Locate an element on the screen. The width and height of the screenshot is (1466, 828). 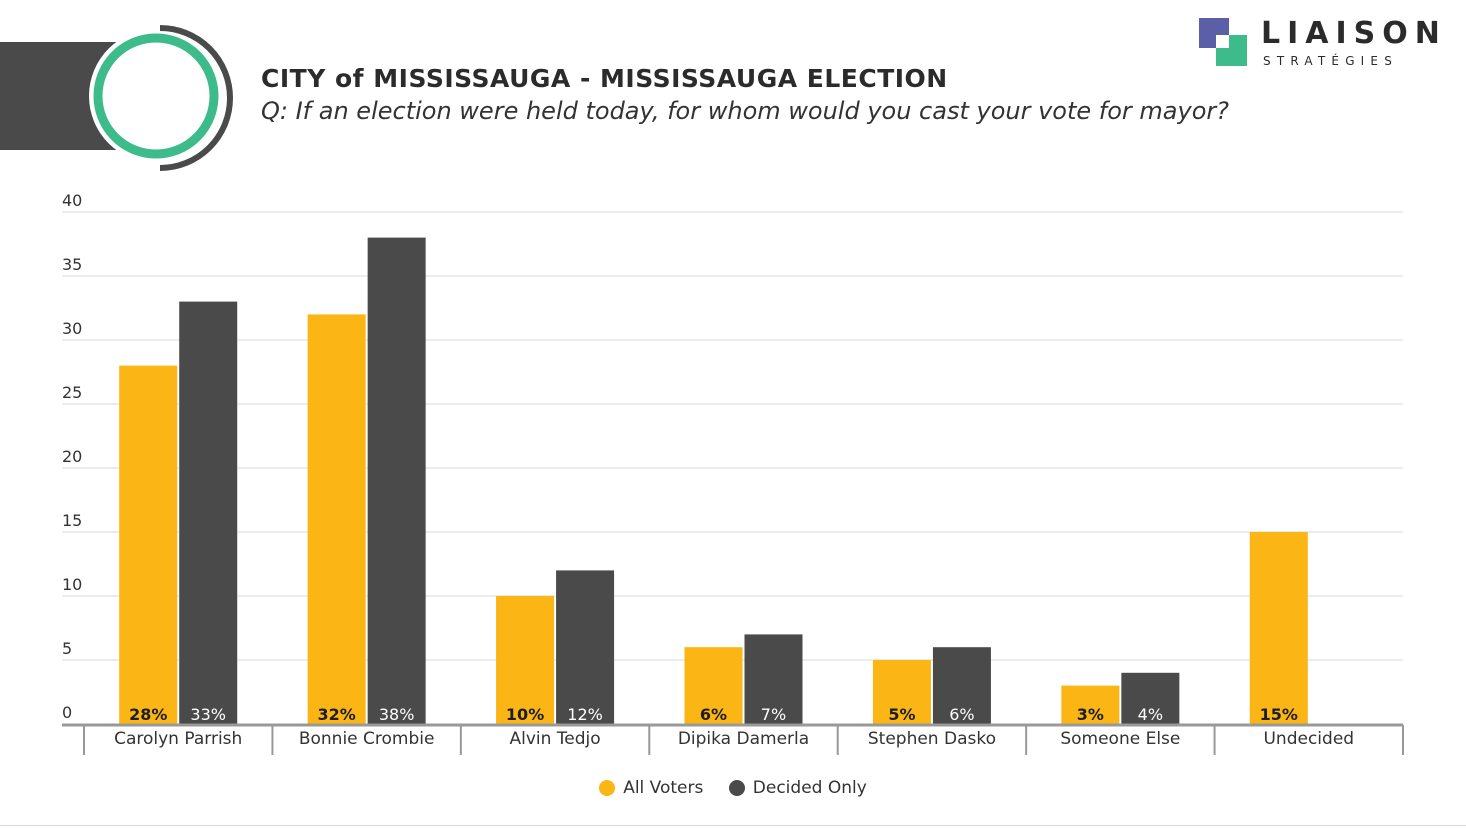
liaison-logo: LIAISON STRATÉGIES is located at coordinates (1324, 43).